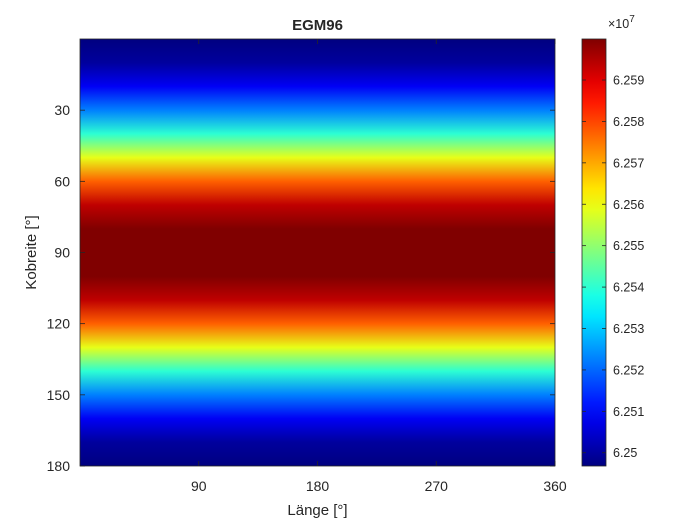  Describe the element at coordinates (618, 24) in the screenshot. I see `colorbar-exponent-base: ×10` at that location.